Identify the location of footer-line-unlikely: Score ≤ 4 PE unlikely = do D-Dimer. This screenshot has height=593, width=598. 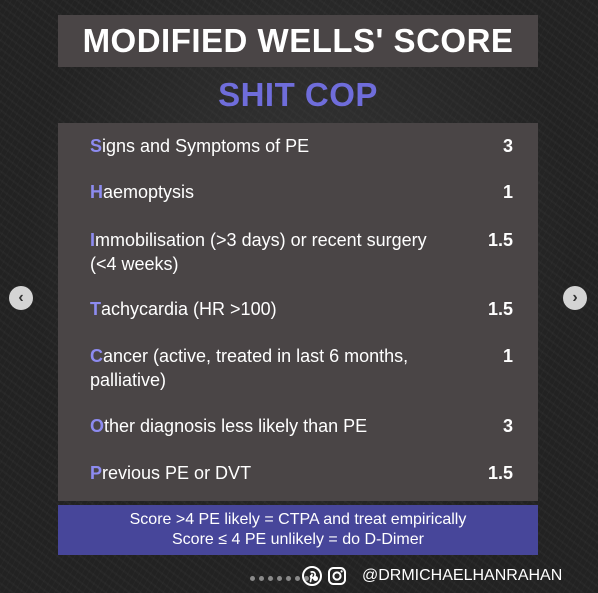
(298, 539).